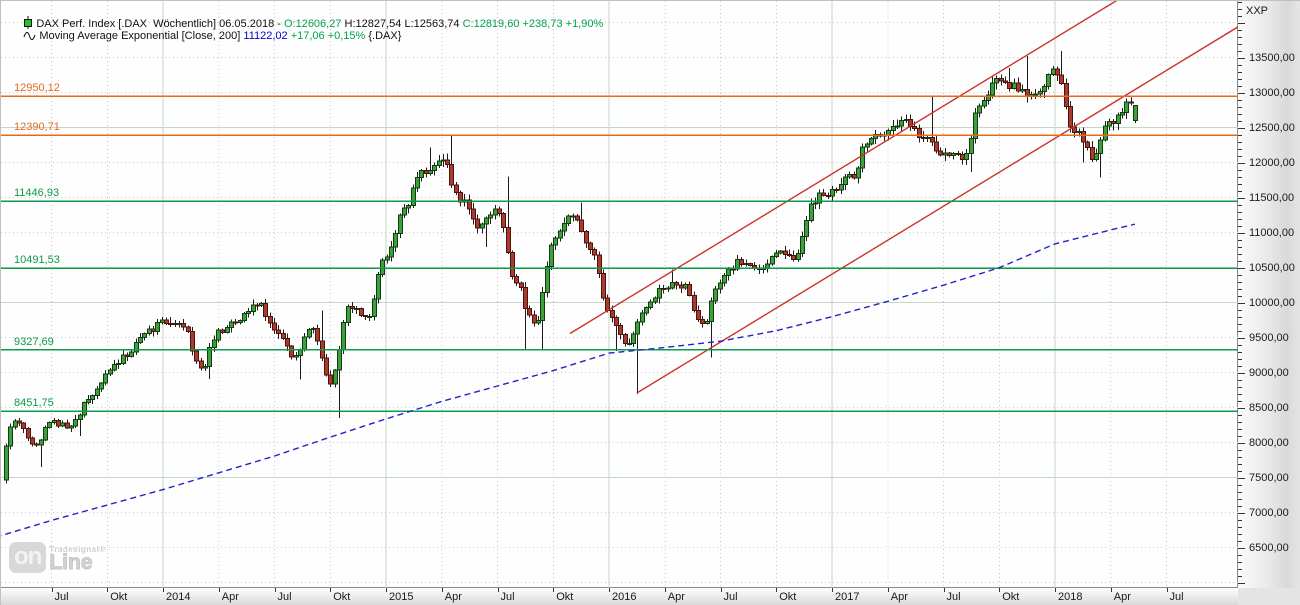 The width and height of the screenshot is (1300, 605). I want to click on price-axis-title: XXP, so click(1257, 11).